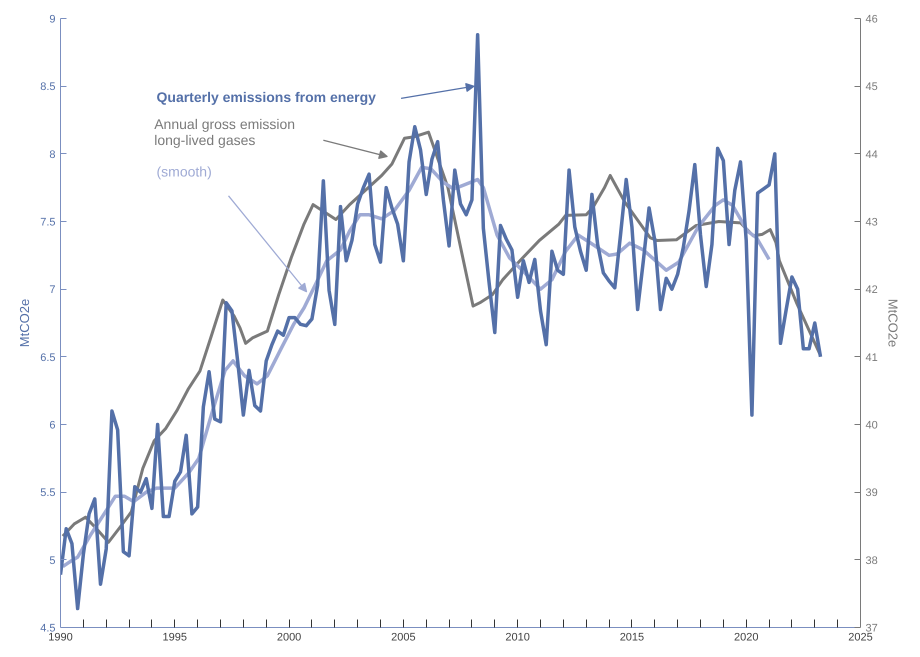  I want to click on y-tick-label: 6.5, so click(48, 358).